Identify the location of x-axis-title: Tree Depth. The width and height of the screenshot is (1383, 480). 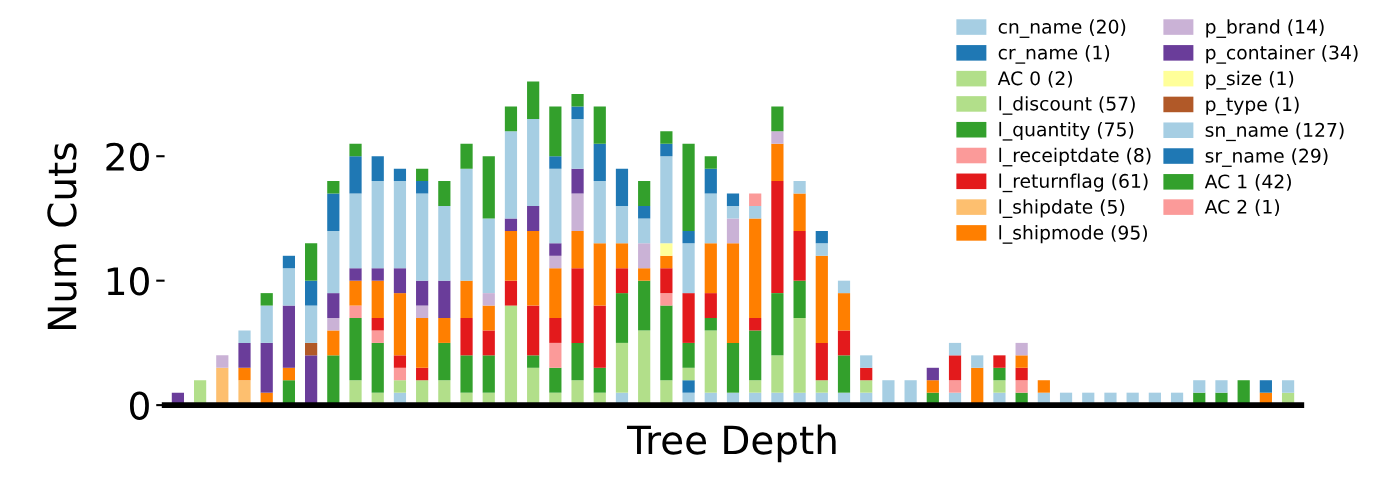
(731, 443).